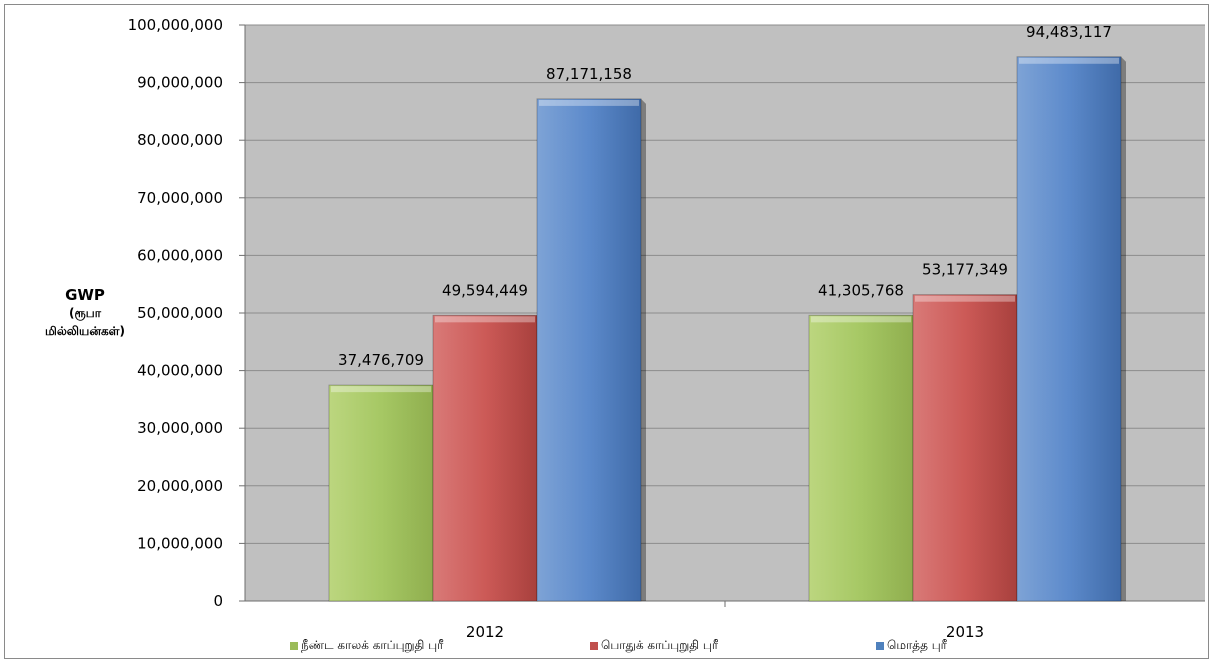 Image resolution: width=1215 pixels, height=663 pixels. I want to click on data-label: 49,594,449, so click(485, 290).